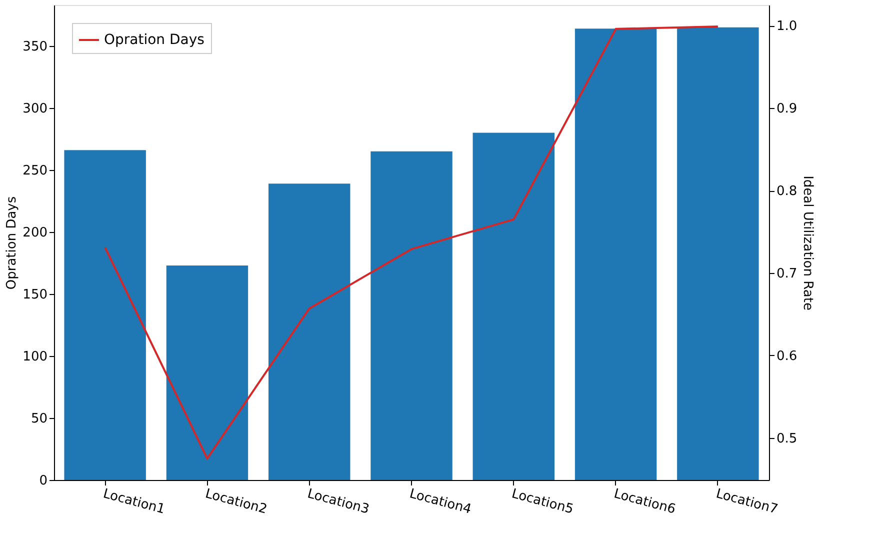 The width and height of the screenshot is (896, 545). I want to click on y-tick-label: 0, so click(43, 481).